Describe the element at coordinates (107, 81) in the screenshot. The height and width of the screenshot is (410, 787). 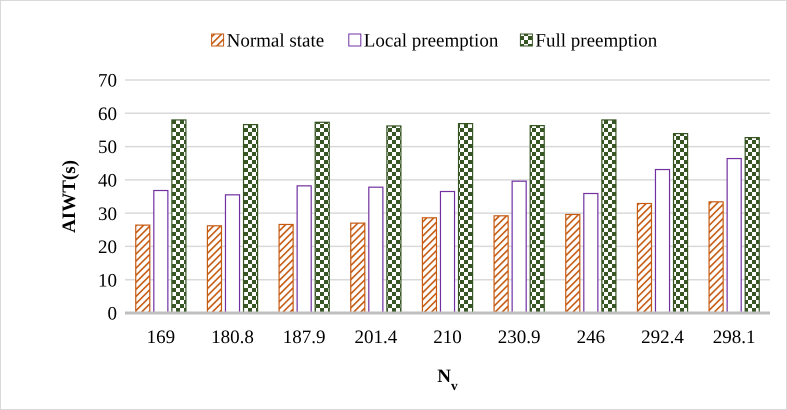
I see `y-tick-label: 70` at that location.